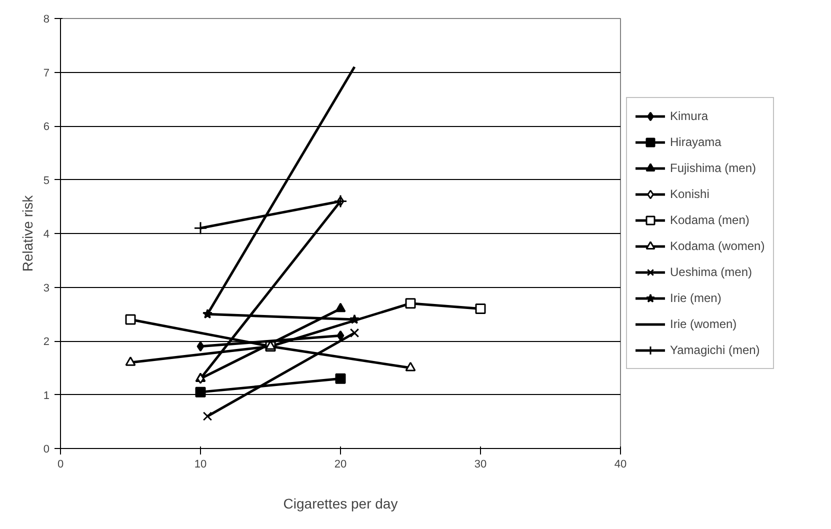  I want to click on legend-label: Yamagichi (men), so click(715, 350).